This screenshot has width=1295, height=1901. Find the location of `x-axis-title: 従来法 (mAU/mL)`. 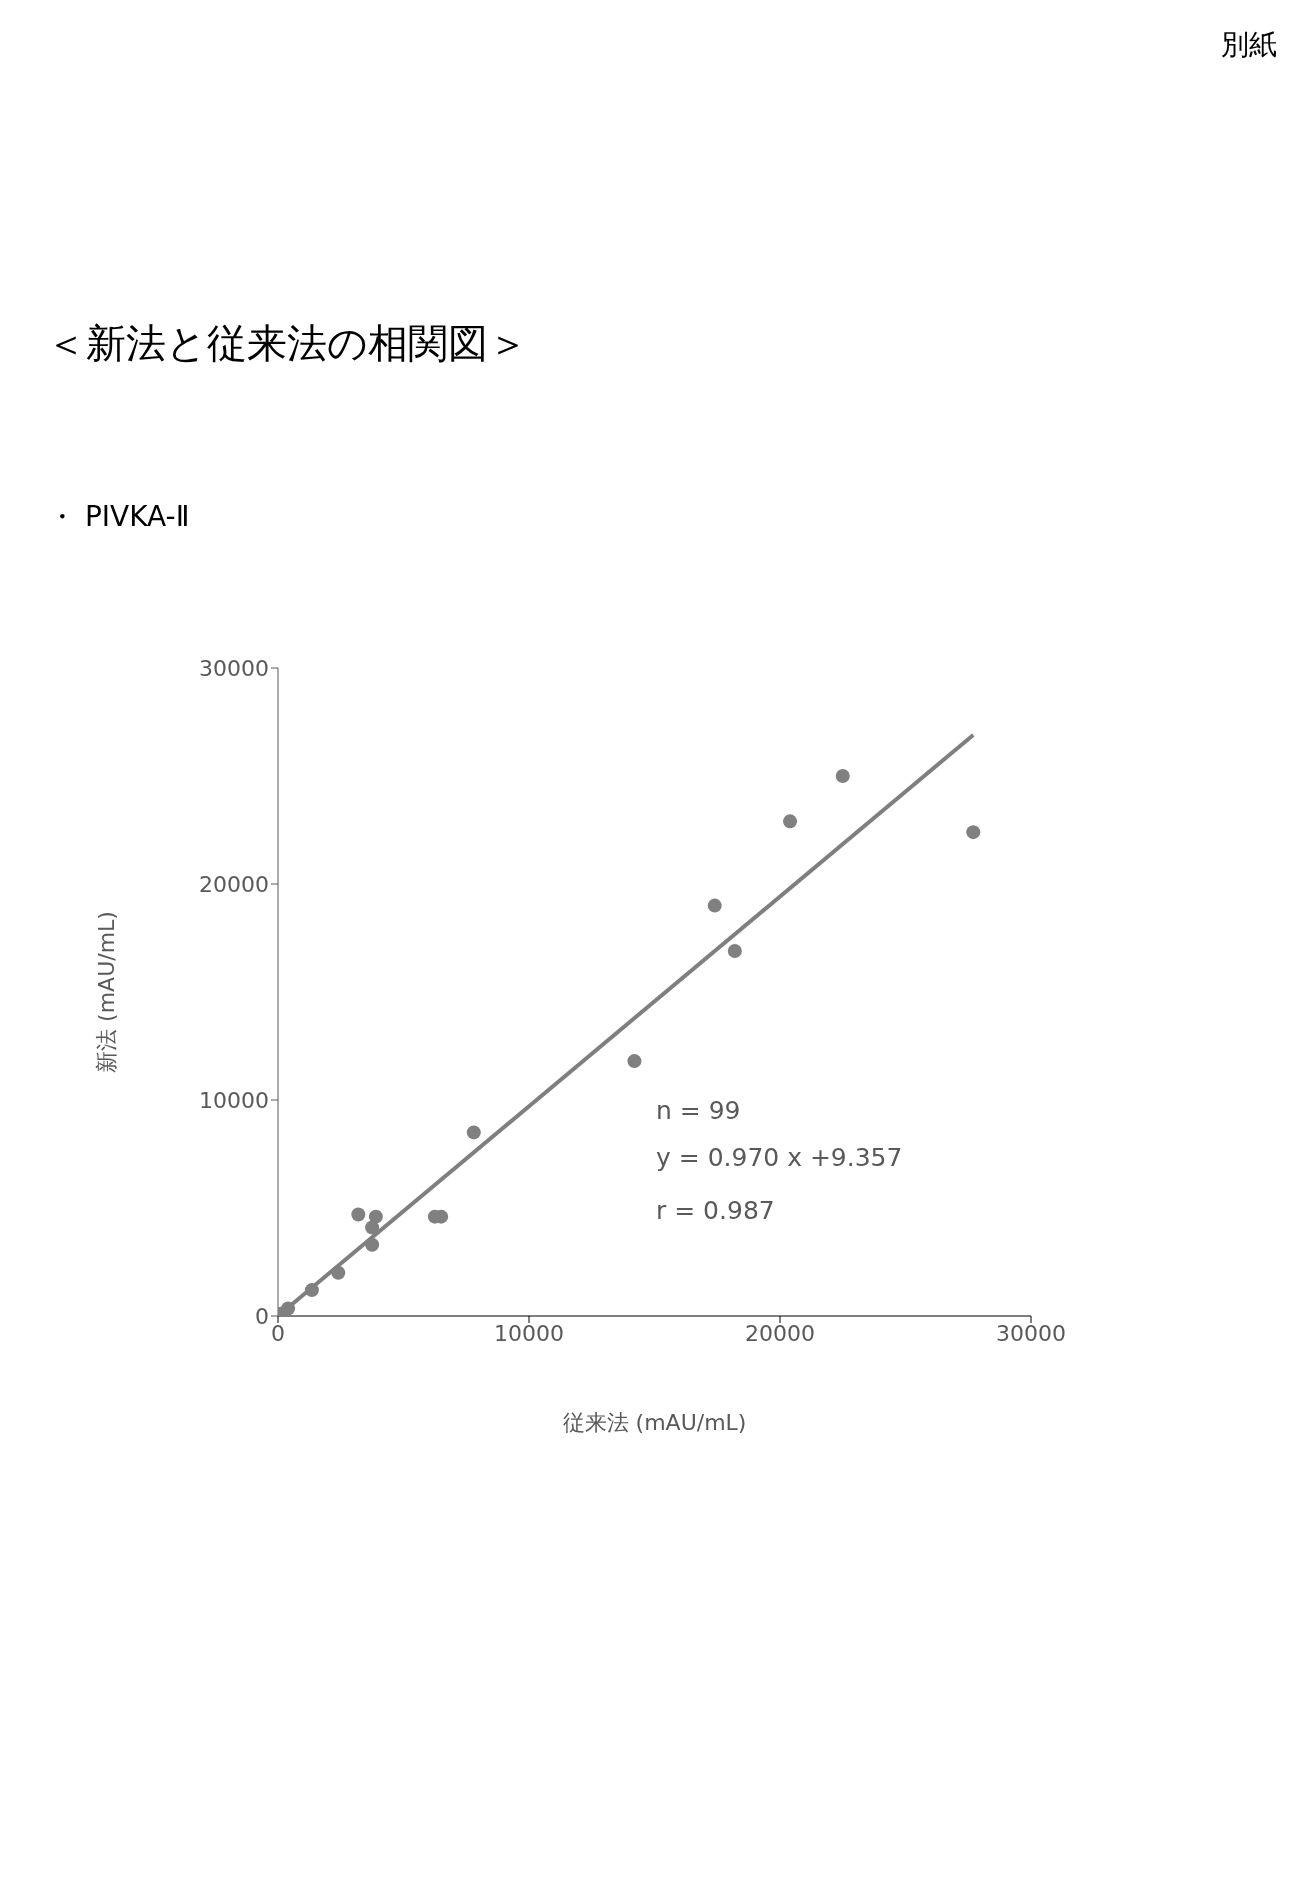

x-axis-title: 従来法 (mAU/mL) is located at coordinates (654, 1422).